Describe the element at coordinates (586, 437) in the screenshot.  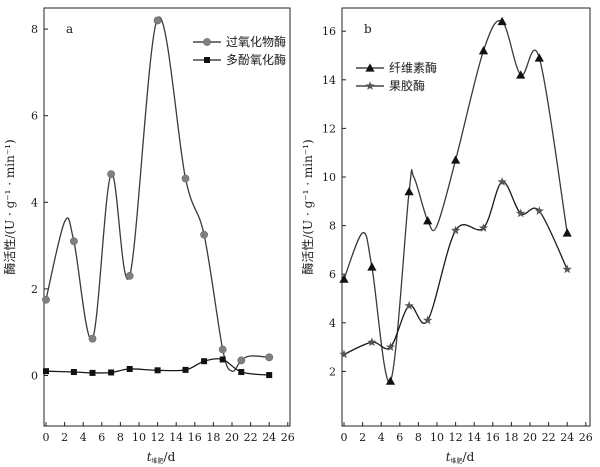
I see `x-tick-label: 26` at that location.